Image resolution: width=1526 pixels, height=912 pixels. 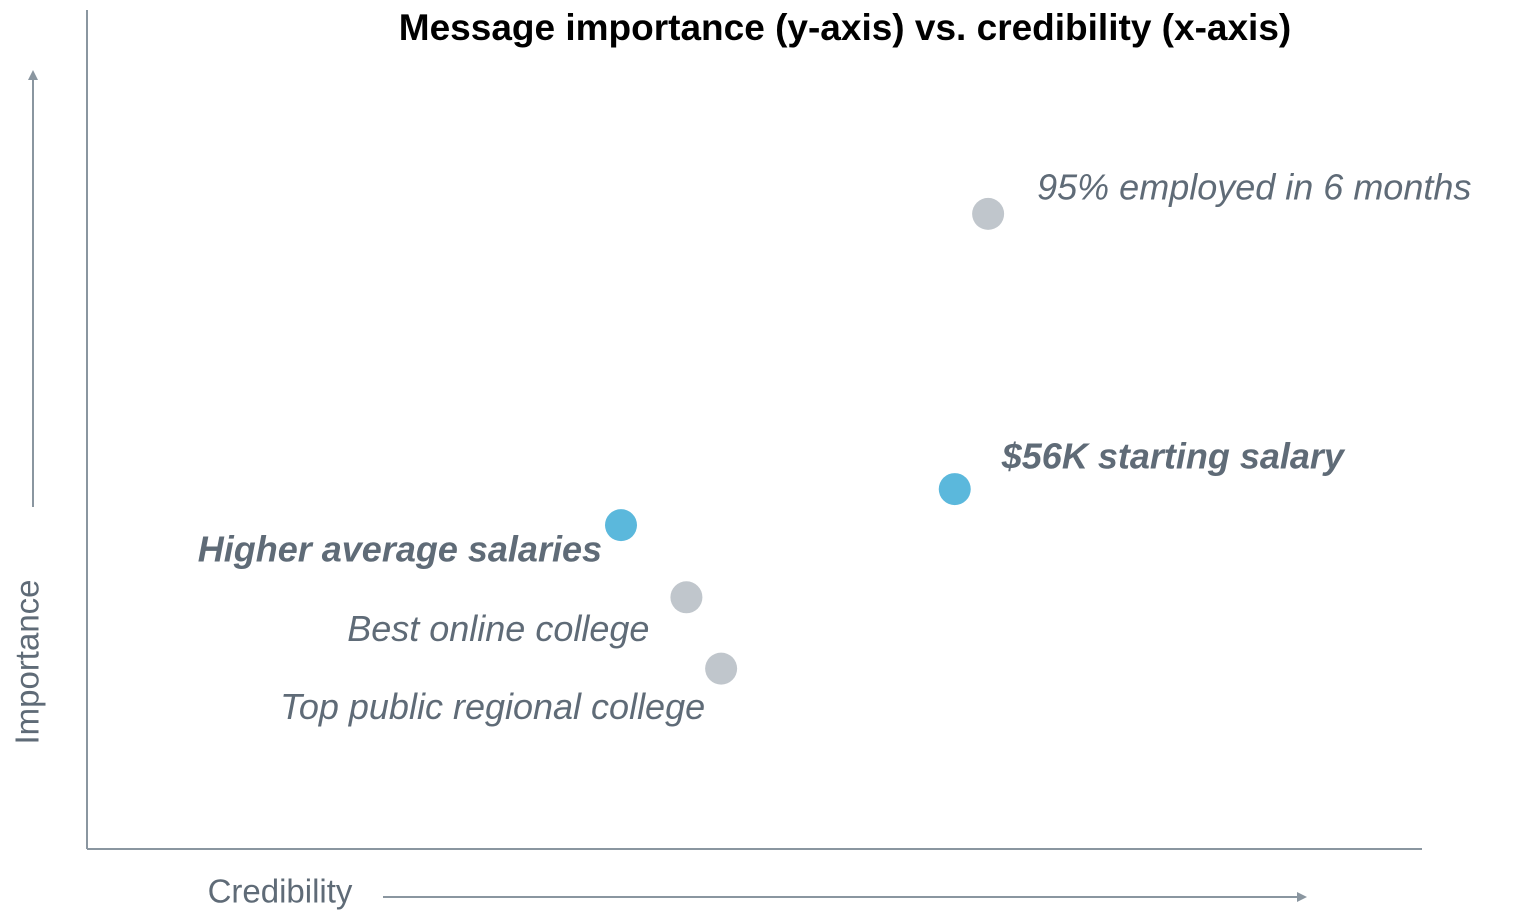 I want to click on point-label: 95% employed in 6 months, so click(x=1254, y=186).